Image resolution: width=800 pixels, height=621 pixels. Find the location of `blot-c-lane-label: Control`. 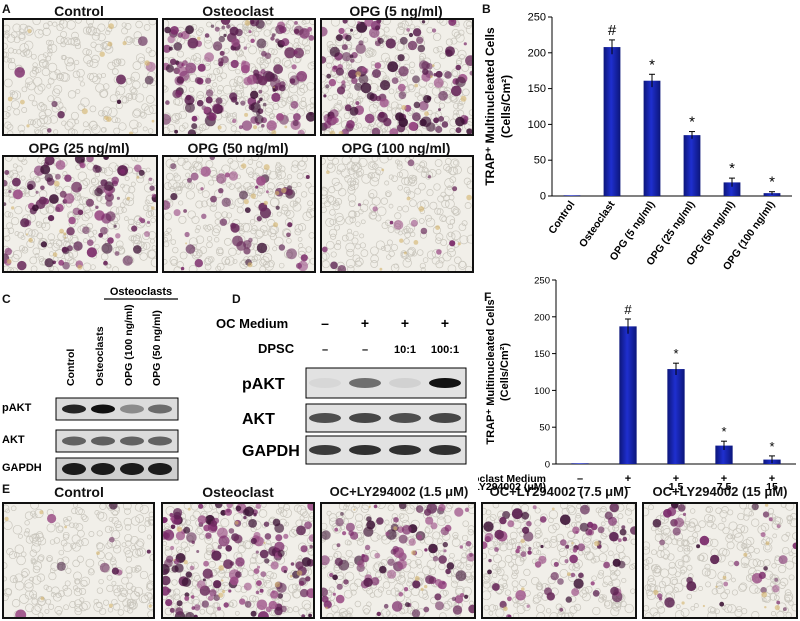

blot-c-lane-label: Control is located at coordinates (71, 367).